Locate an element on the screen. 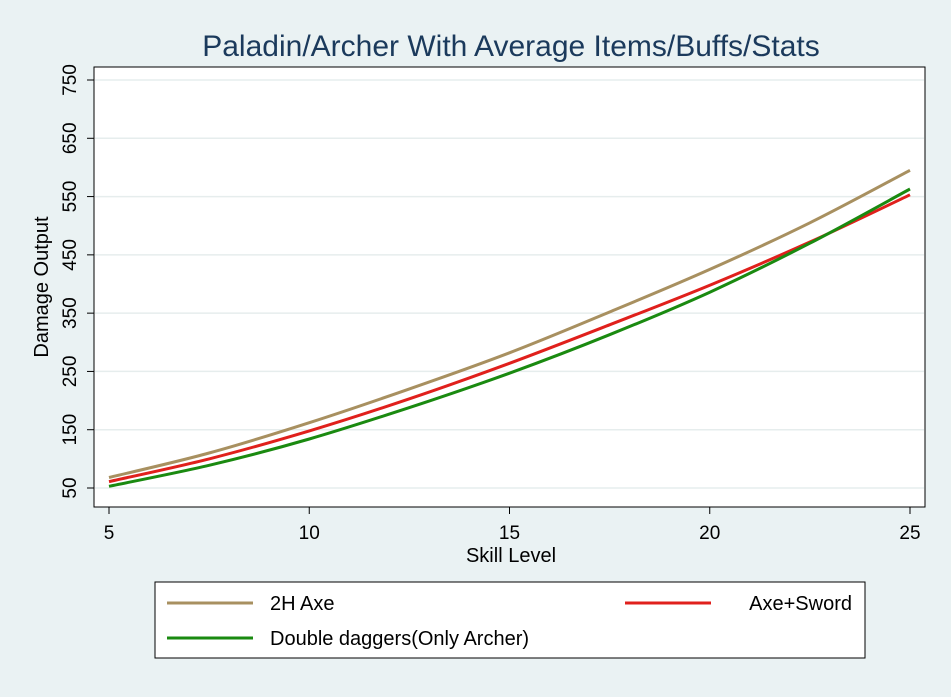 This screenshot has width=951, height=697. legend-box is located at coordinates (510, 620).